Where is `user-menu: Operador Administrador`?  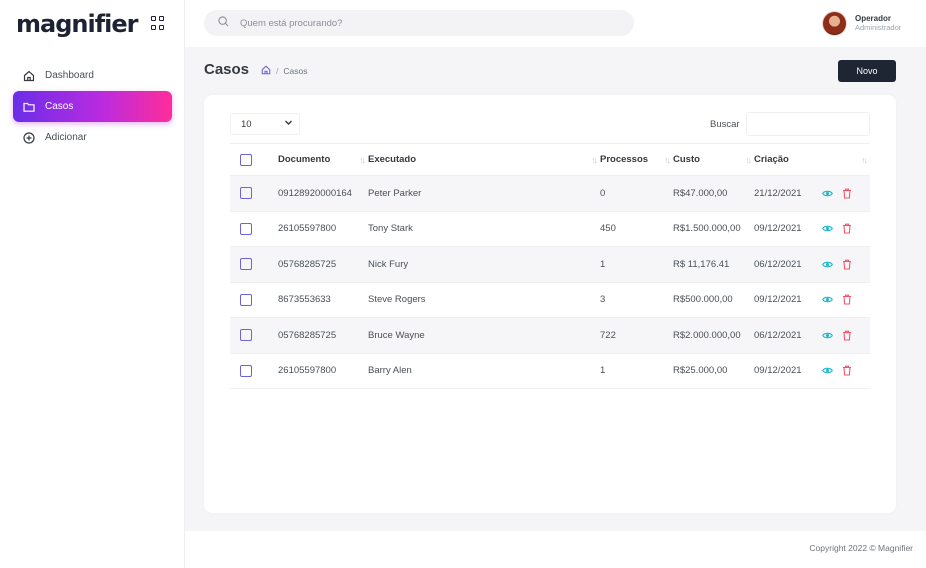 user-menu: Operador Administrador is located at coordinates (861, 23).